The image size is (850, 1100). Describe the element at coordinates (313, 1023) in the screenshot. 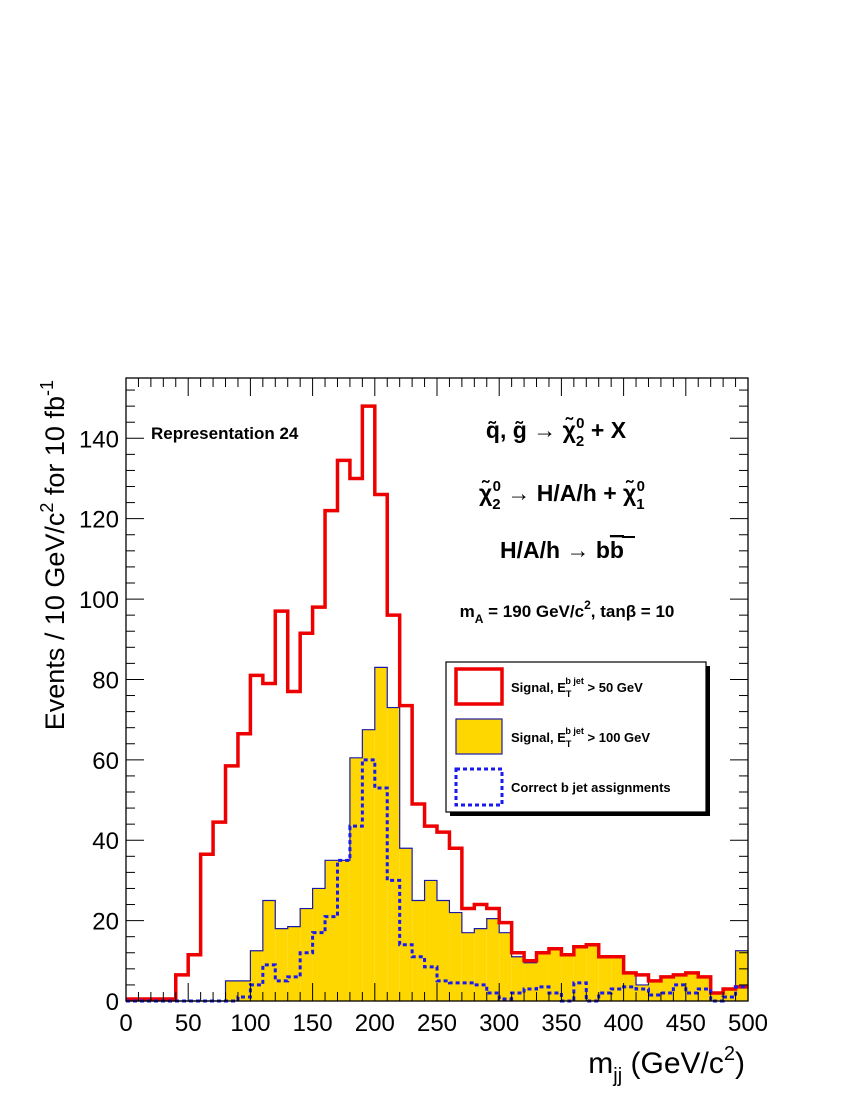

I see `x-tick-label: 150` at that location.